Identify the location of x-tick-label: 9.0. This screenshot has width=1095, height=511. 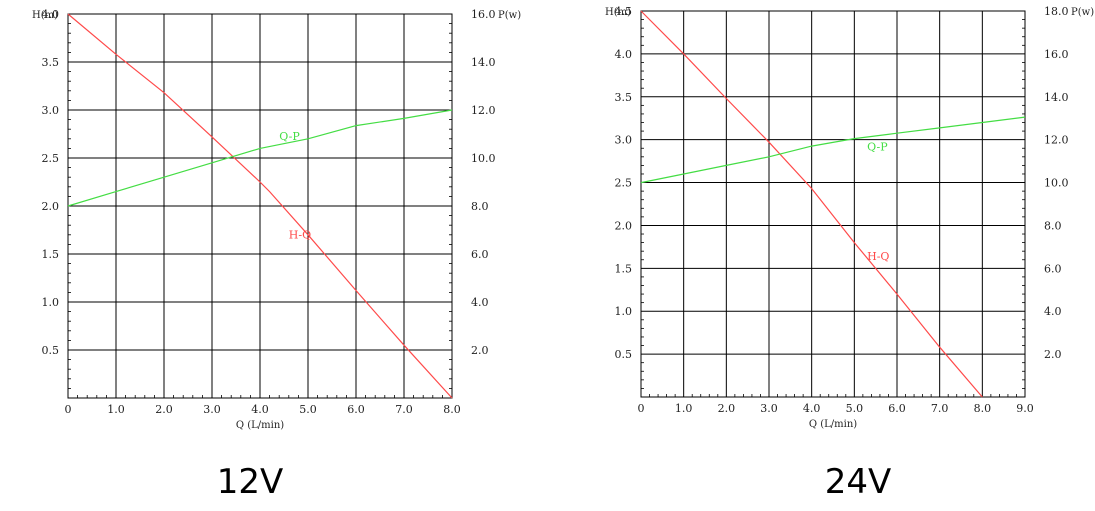
(1025, 408).